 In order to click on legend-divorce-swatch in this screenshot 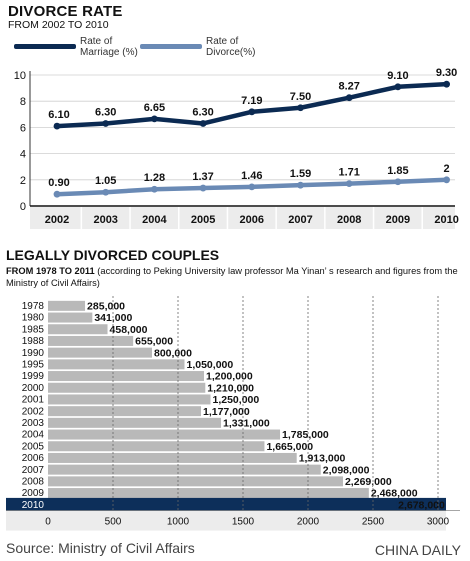, I will do `click(171, 46)`.